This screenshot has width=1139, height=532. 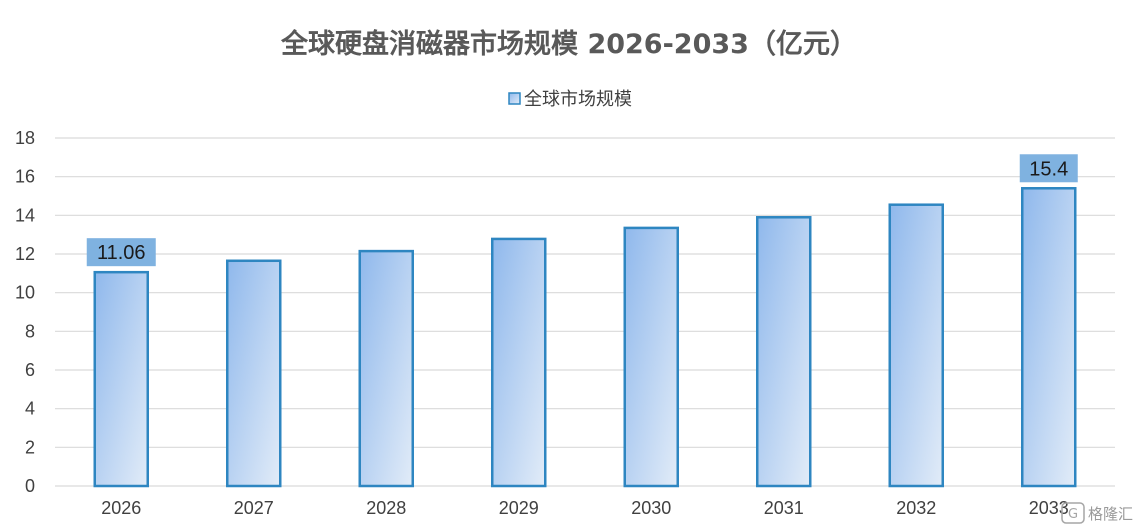 What do you see at coordinates (254, 508) in the screenshot?
I see `x-tick-label: 2027` at bounding box center [254, 508].